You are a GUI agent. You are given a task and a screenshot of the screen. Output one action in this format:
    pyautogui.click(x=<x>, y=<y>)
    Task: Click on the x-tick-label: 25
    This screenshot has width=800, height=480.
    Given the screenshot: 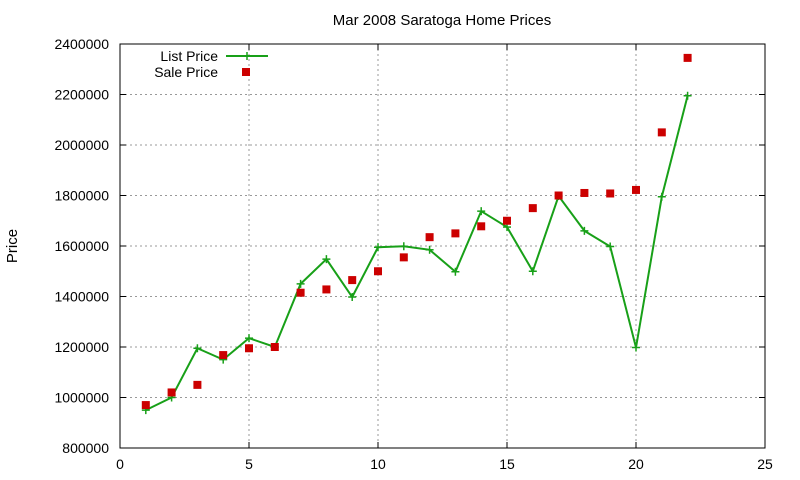 What is the action you would take?
    pyautogui.click(x=765, y=464)
    